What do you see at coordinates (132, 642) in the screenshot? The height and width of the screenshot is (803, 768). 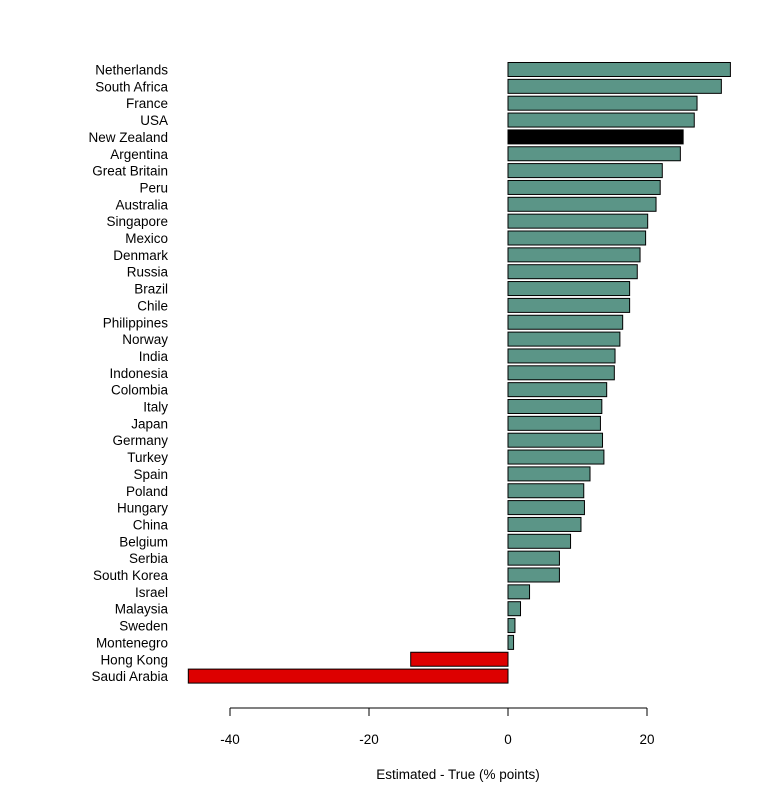 I see `category-label-montenegro: Montenegro` at bounding box center [132, 642].